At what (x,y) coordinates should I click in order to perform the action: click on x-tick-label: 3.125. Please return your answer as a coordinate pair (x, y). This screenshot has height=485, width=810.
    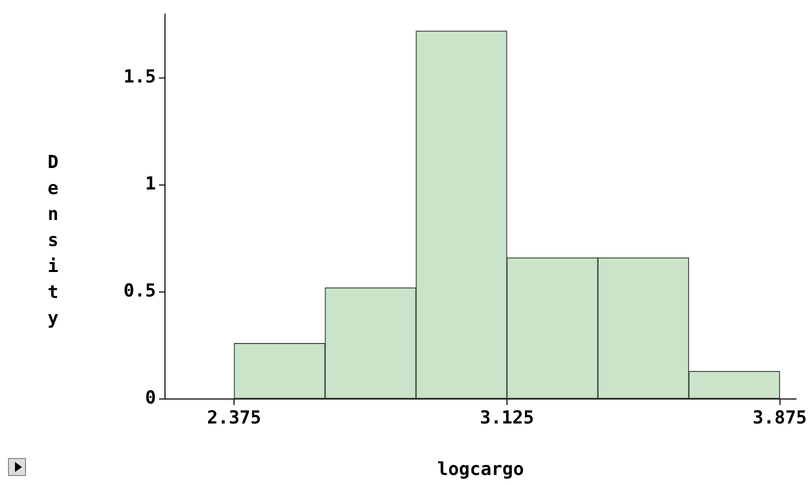
    Looking at the image, I should click on (507, 417).